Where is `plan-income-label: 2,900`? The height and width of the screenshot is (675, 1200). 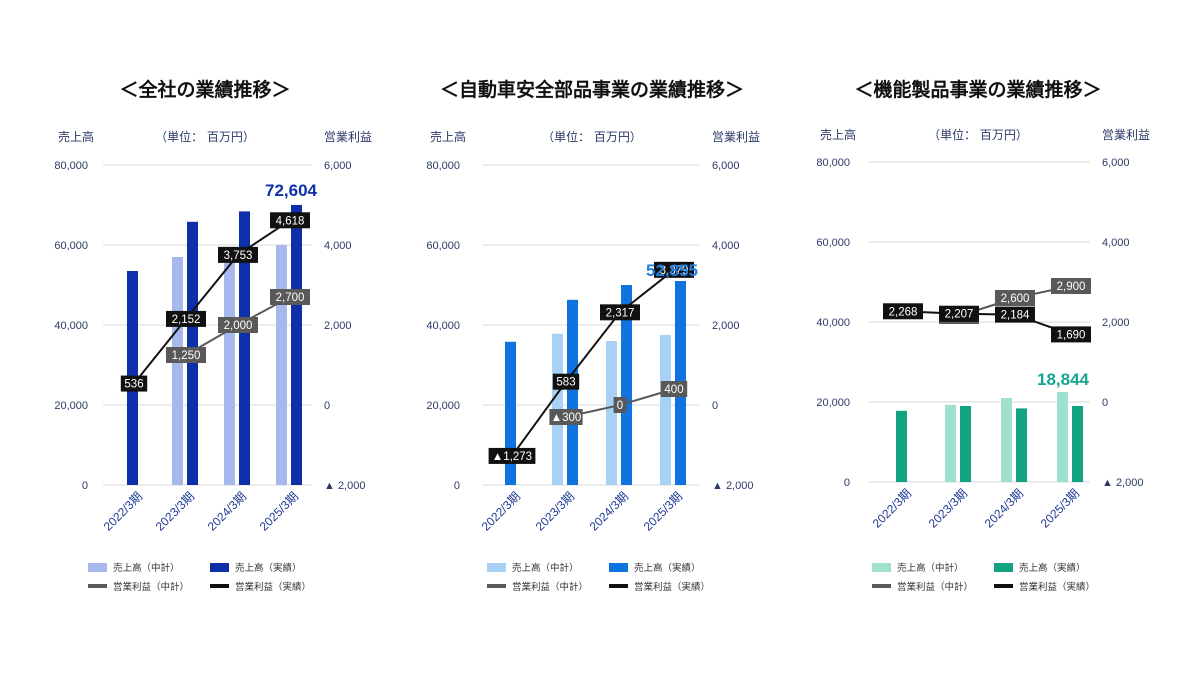
plan-income-label: 2,900 is located at coordinates (1071, 287).